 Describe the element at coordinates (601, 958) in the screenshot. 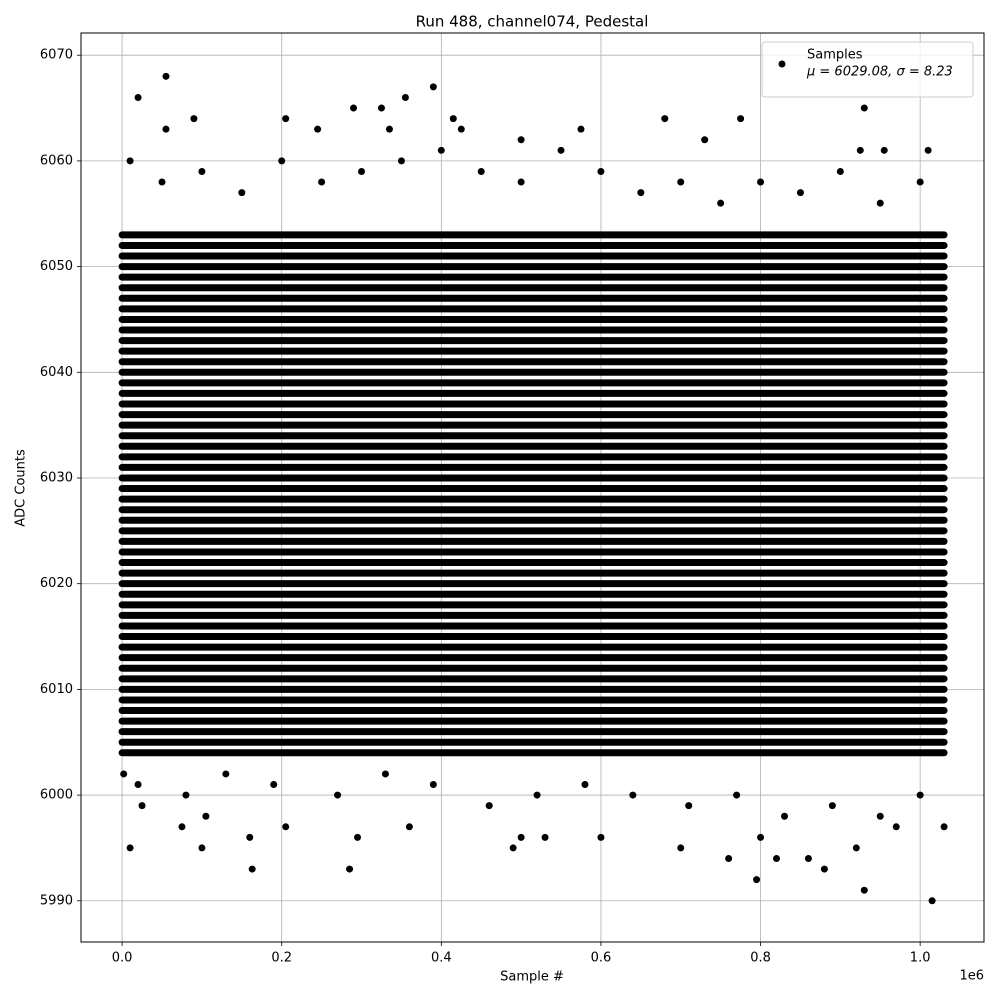

I see `x-tick-label: 0.6` at that location.